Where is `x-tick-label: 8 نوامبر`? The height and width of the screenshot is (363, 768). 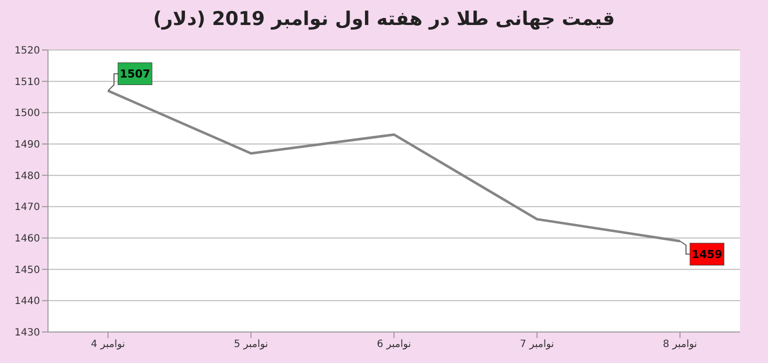
x-tick-label: 8 نوامبر is located at coordinates (680, 344).